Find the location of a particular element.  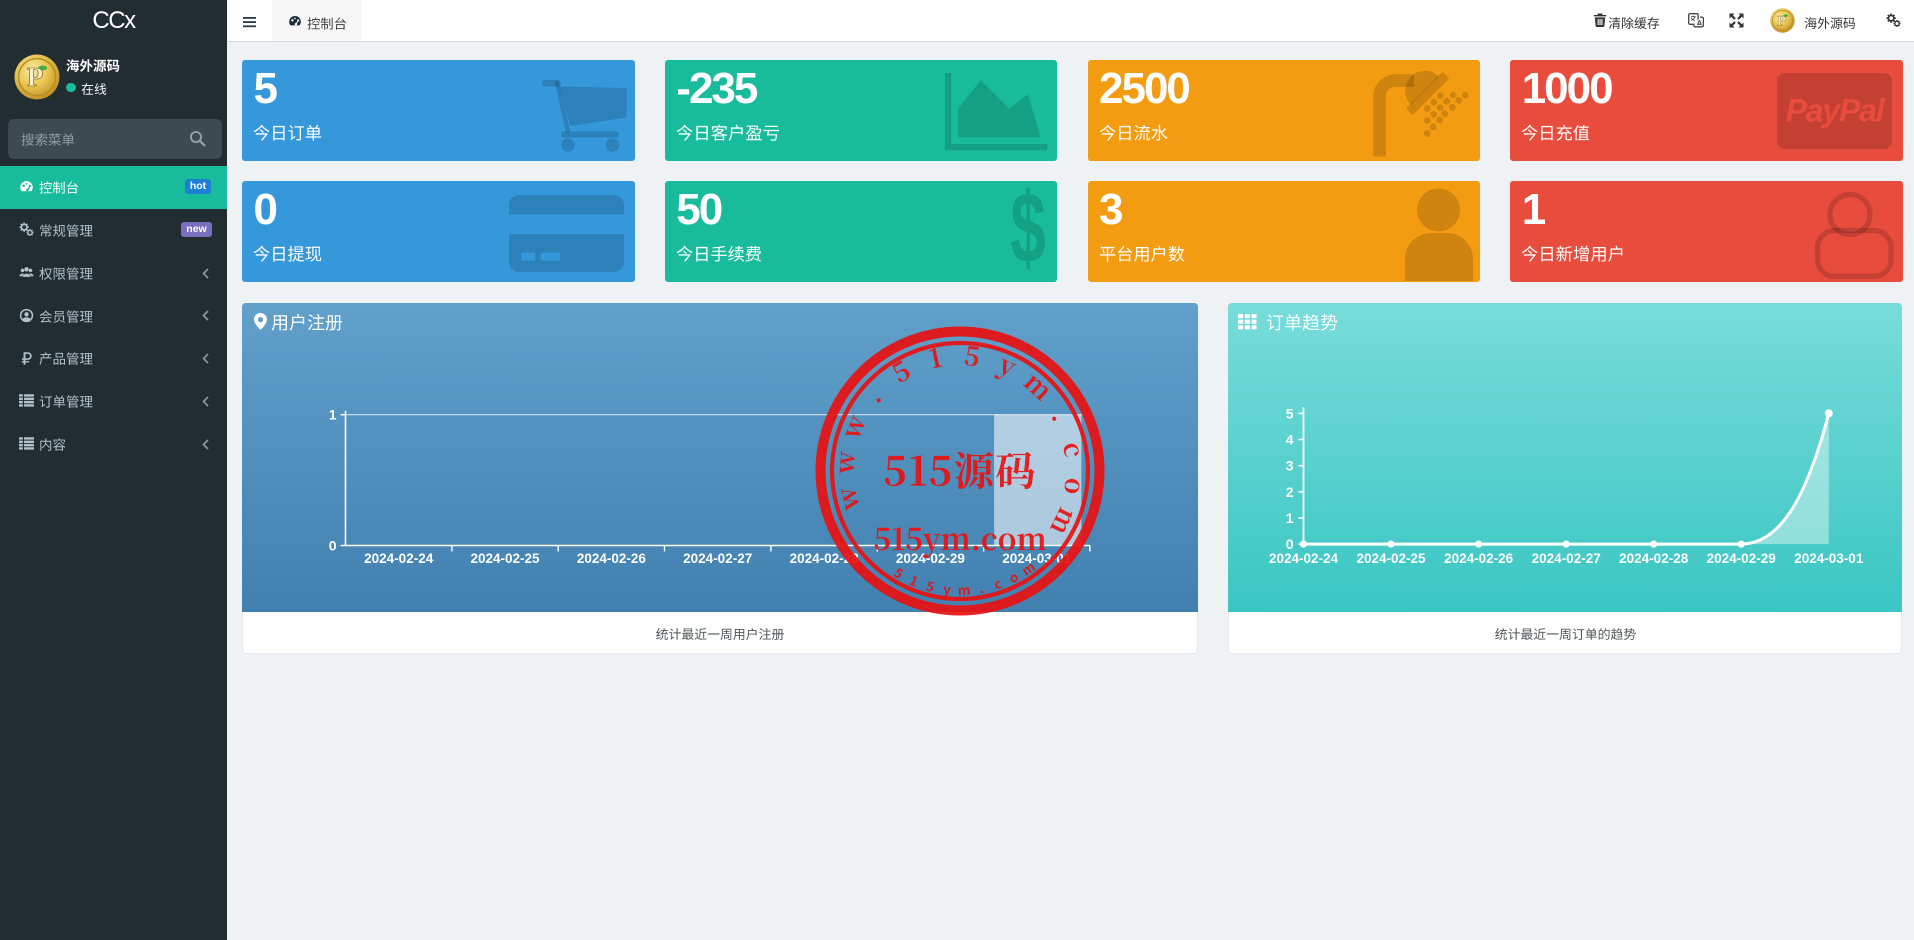

svg-text: 5 is located at coordinates (1290, 413).